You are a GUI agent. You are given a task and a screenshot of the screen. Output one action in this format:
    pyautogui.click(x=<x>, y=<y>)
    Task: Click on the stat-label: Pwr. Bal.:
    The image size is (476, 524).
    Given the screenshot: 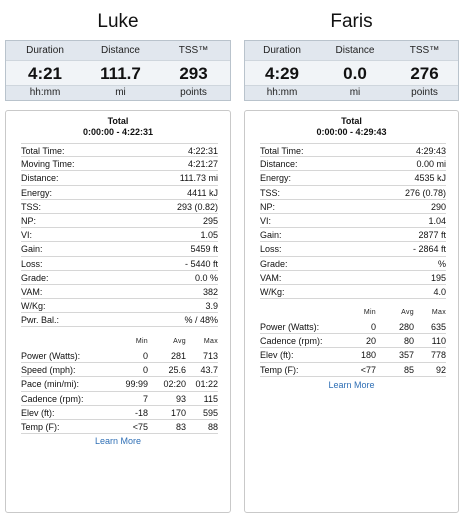 What is the action you would take?
    pyautogui.click(x=40, y=320)
    